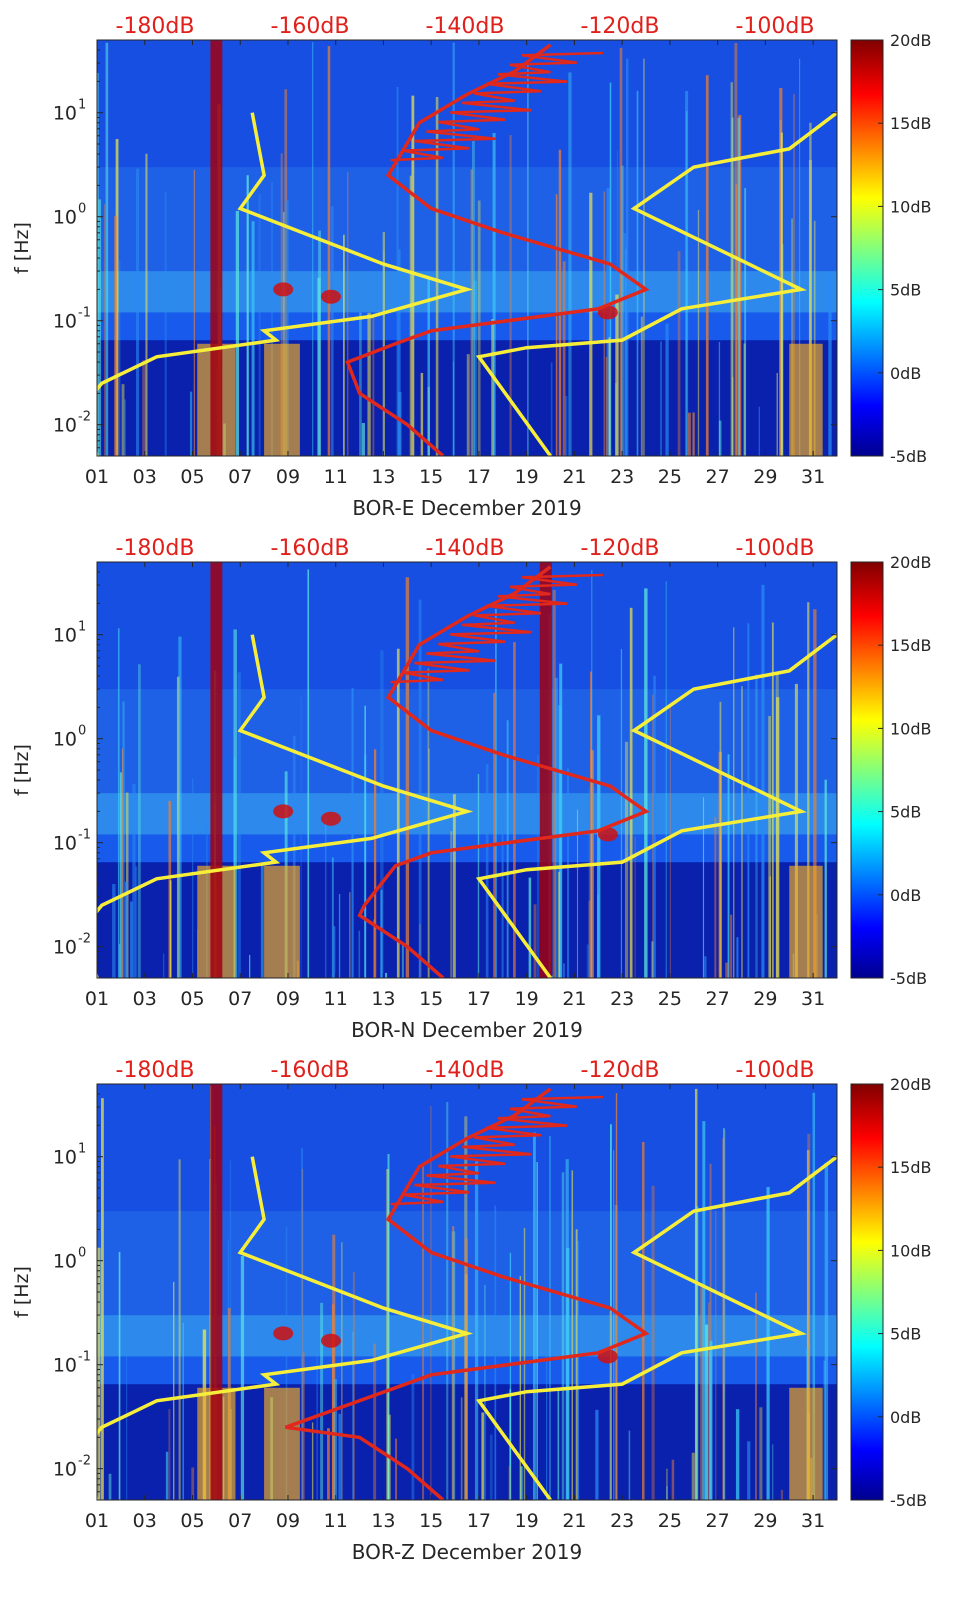 This screenshot has width=962, height=1599. What do you see at coordinates (82, 1149) in the screenshot?
I see `y-tick-exponent: 1` at bounding box center [82, 1149].